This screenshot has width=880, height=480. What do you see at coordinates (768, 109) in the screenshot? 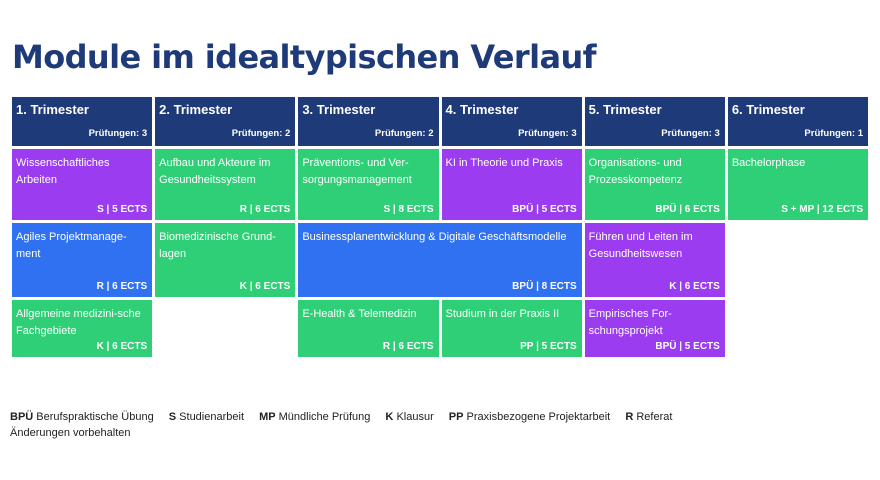
I see `trimester-label: 6. Trimester` at bounding box center [768, 109].